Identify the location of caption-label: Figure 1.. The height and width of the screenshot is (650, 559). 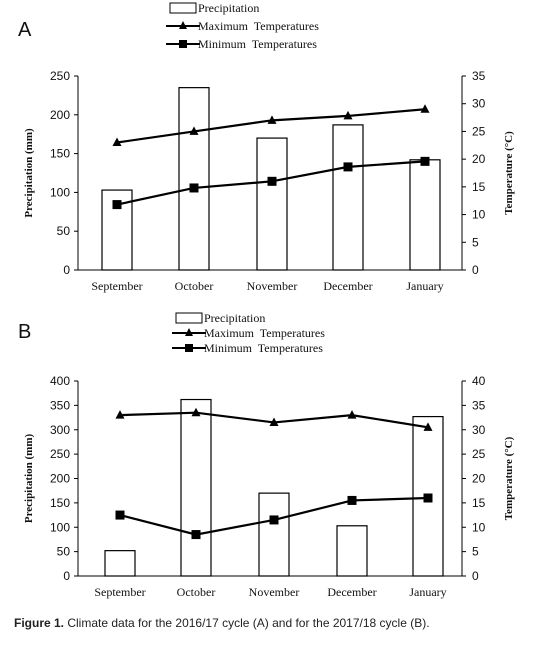
(39, 623).